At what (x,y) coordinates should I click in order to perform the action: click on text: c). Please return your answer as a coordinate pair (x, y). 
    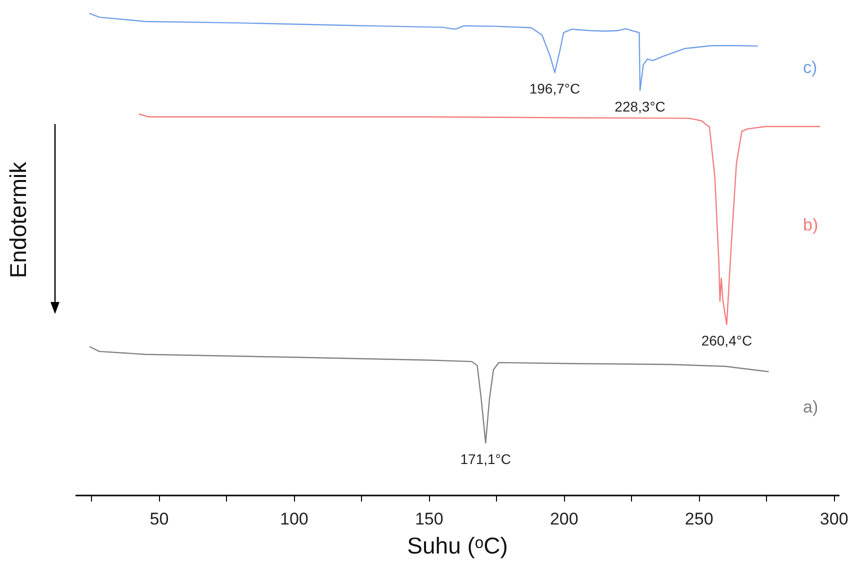
    Looking at the image, I should click on (810, 68).